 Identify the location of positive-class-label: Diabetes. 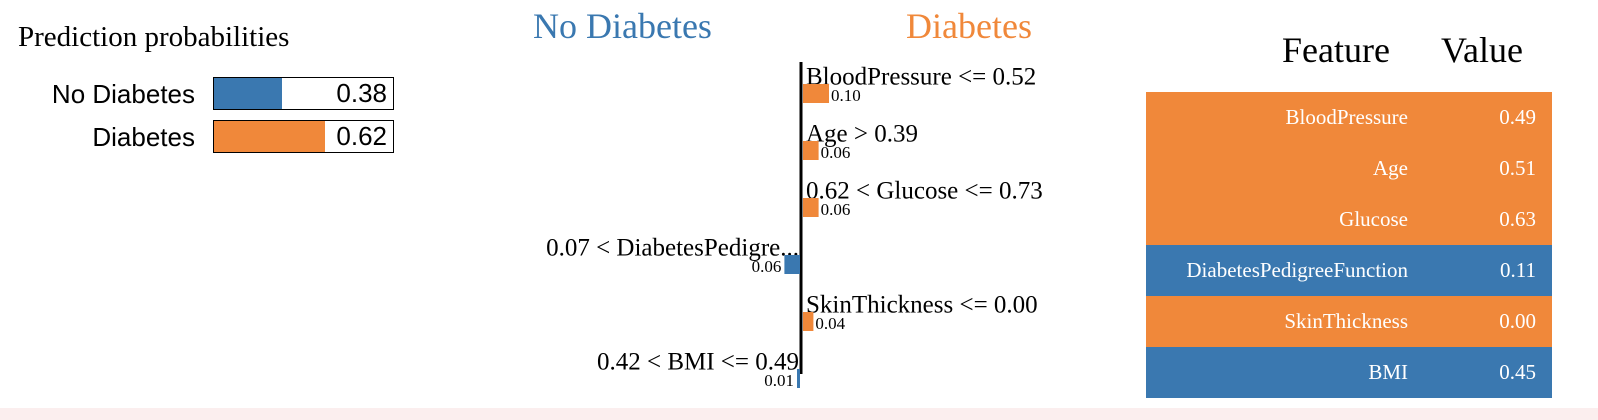
(969, 26).